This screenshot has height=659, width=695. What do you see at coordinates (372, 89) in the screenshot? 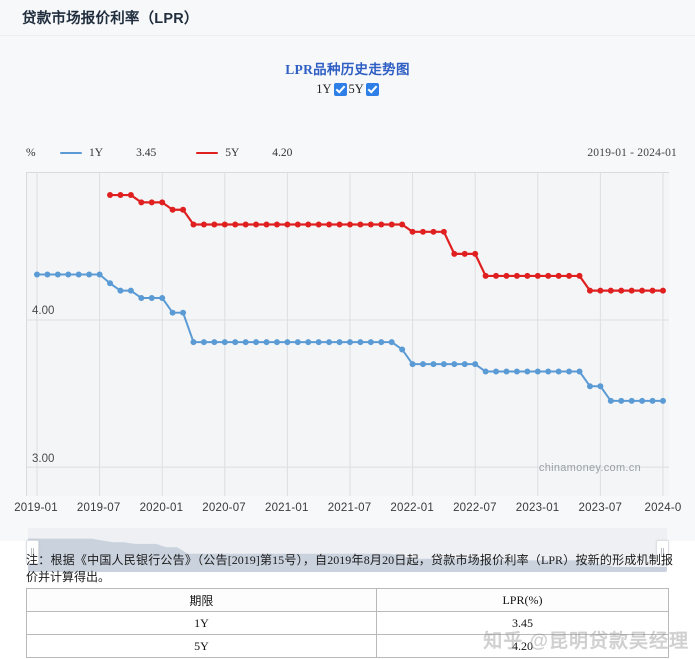
I see `checkbox-5y` at bounding box center [372, 89].